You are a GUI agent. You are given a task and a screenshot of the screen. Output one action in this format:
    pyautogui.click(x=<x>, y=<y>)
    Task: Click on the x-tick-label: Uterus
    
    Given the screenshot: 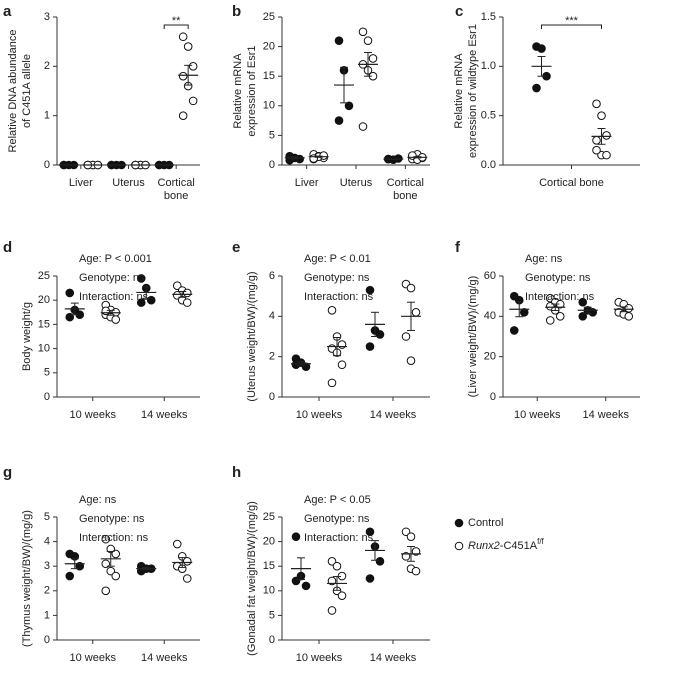 What is the action you would take?
    pyautogui.click(x=356, y=183)
    